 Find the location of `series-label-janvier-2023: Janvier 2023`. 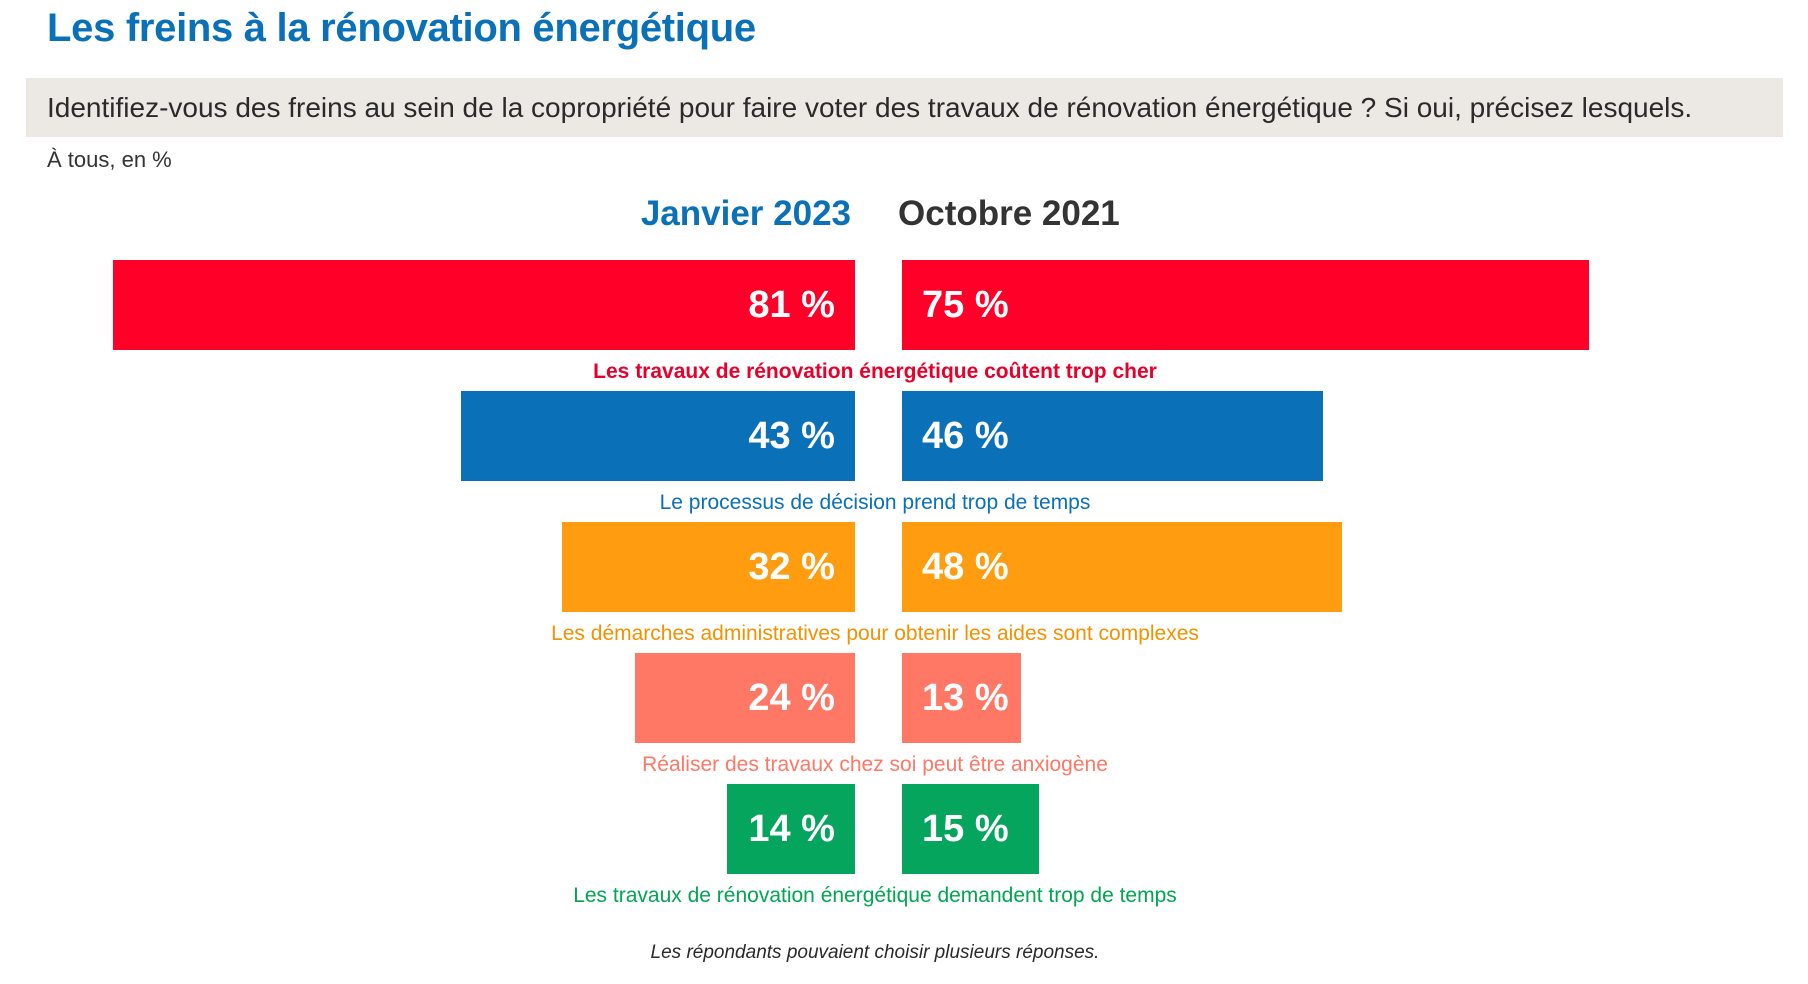

series-label-janvier-2023: Janvier 2023 is located at coordinates (745, 213).